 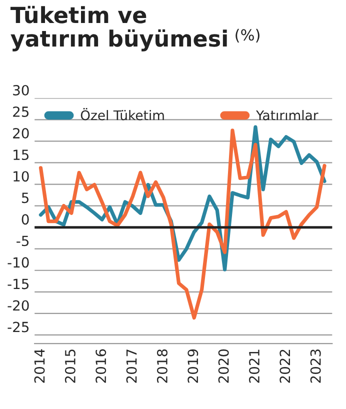 What do you see at coordinates (18, 262) in the screenshot?
I see `y-tick-label: -10` at bounding box center [18, 262].